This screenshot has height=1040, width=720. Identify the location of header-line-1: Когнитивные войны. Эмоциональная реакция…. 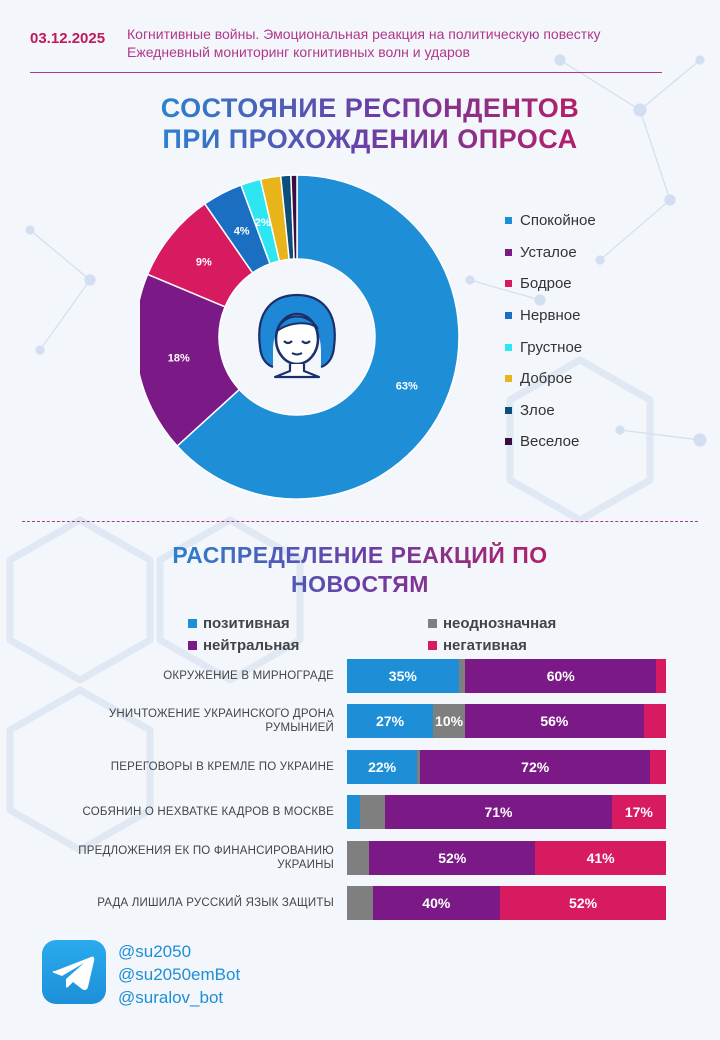
(364, 34).